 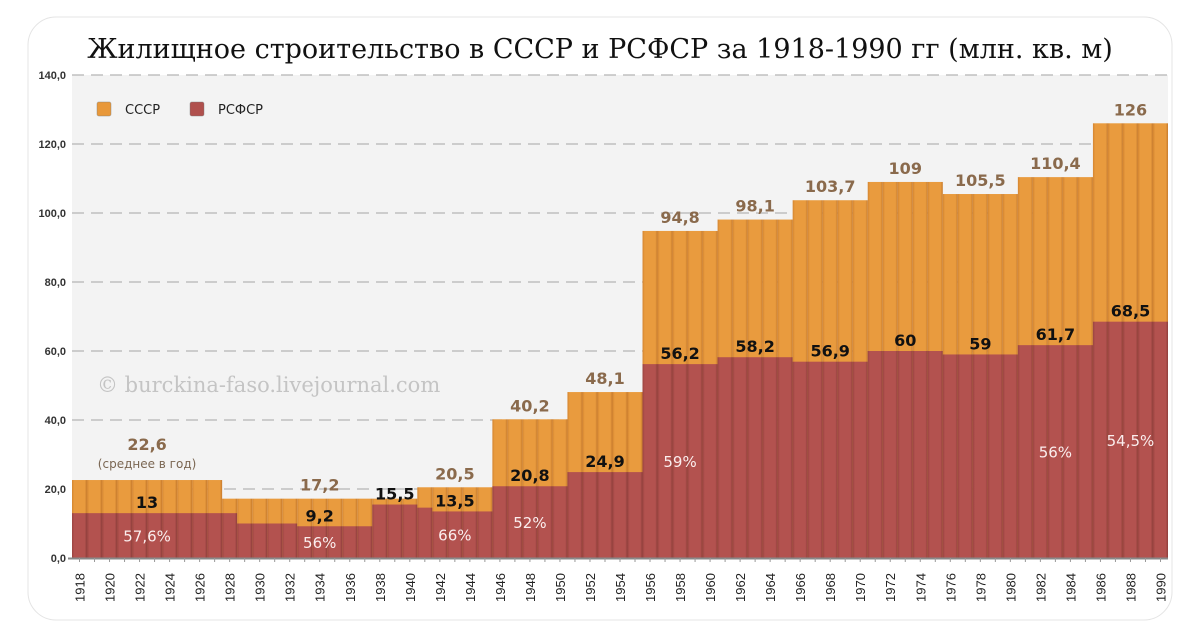 I want to click on x-tick-label: 1984, so click(x=1070, y=587).